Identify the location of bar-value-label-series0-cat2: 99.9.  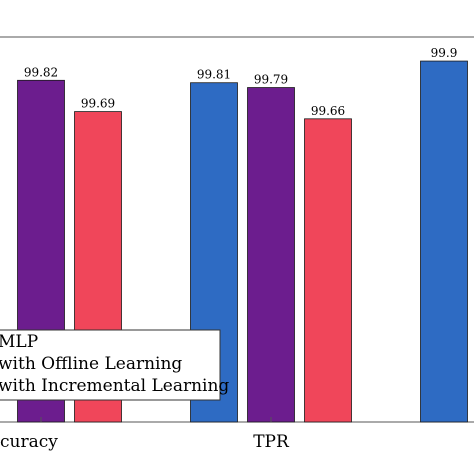
(444, 53).